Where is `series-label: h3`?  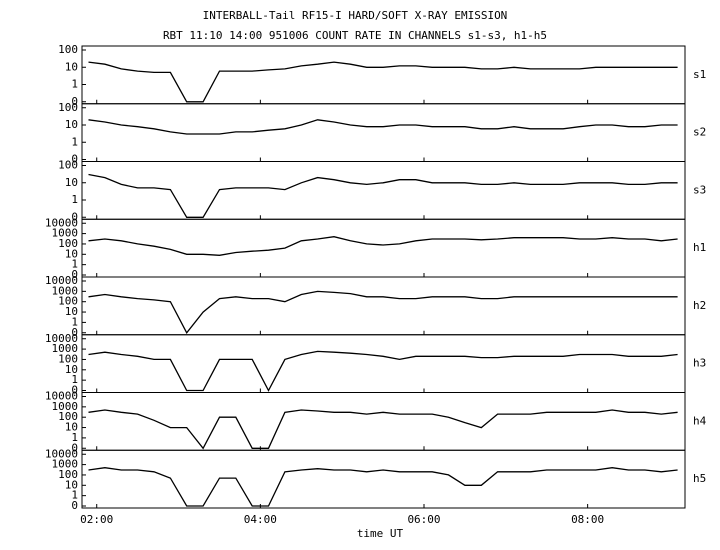 series-label: h3 is located at coordinates (699, 363).